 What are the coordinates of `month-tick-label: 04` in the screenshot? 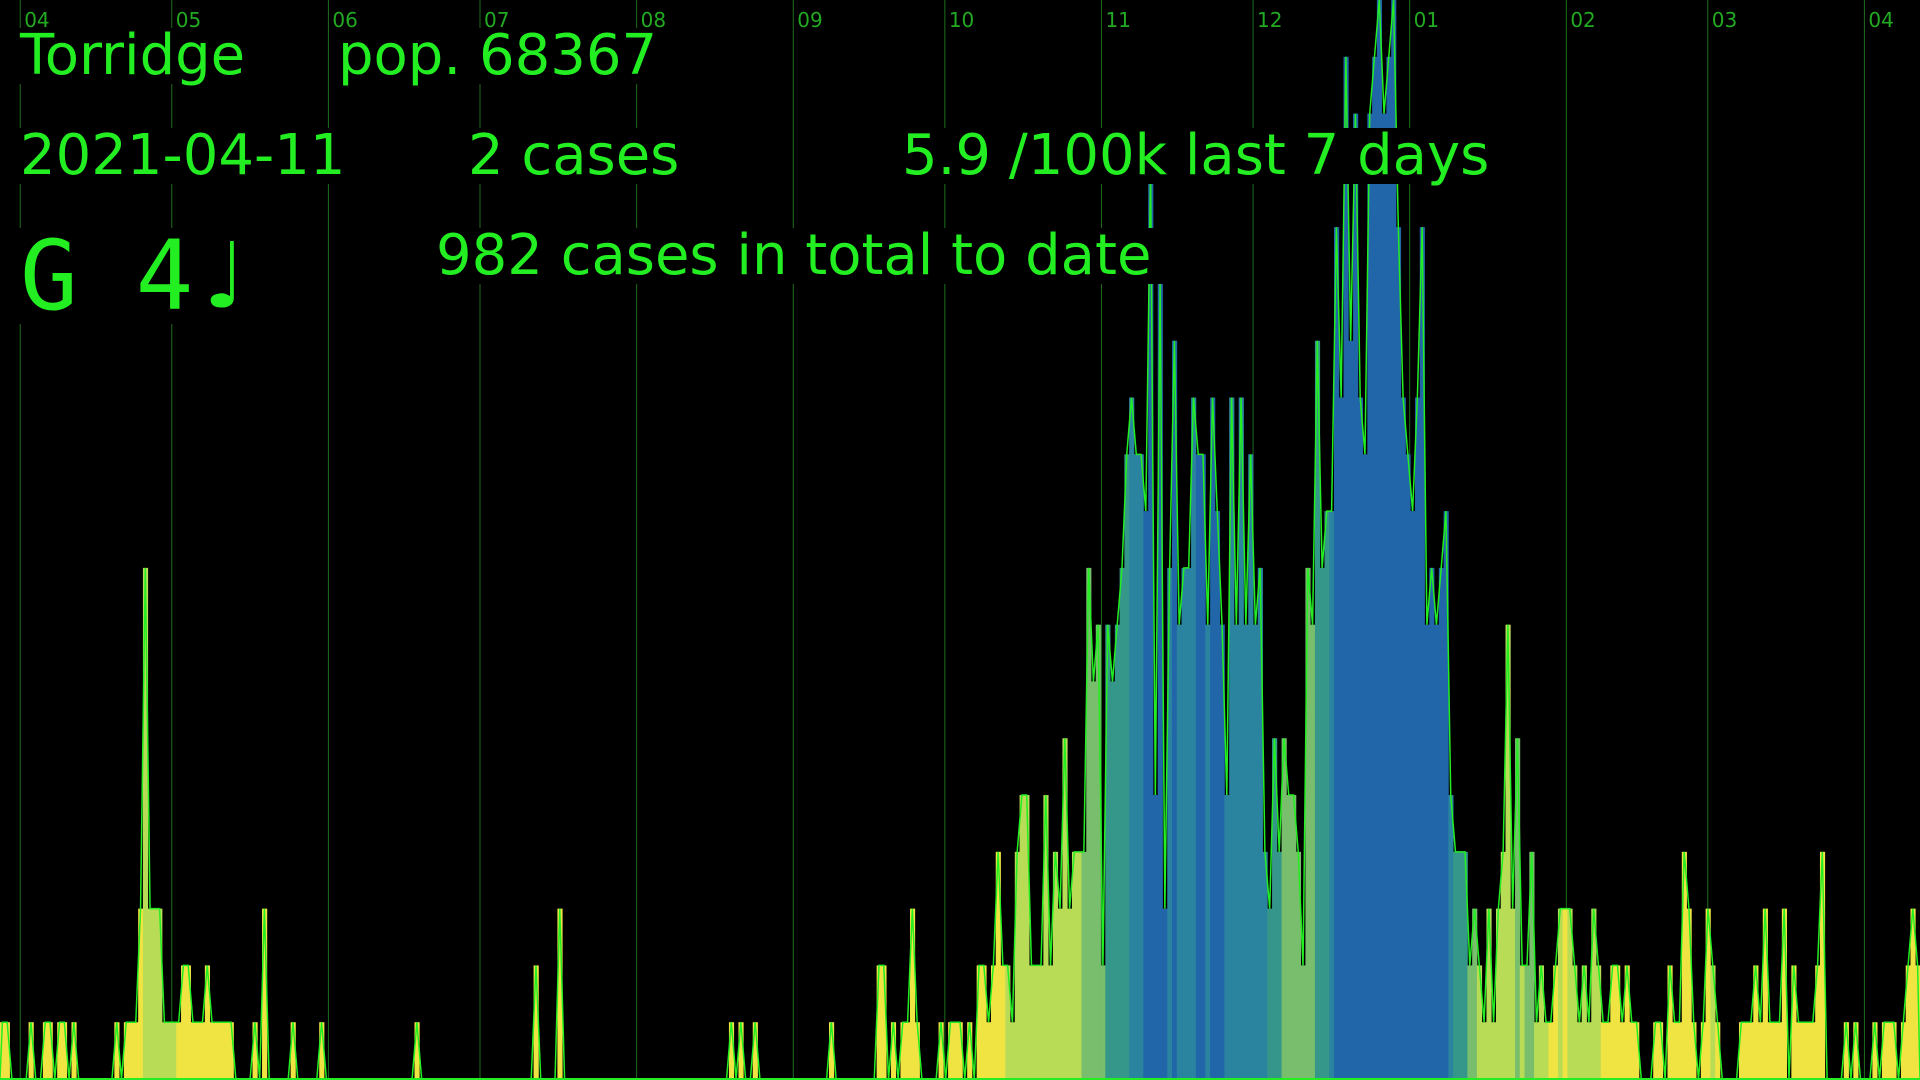 It's located at (1880, 20).